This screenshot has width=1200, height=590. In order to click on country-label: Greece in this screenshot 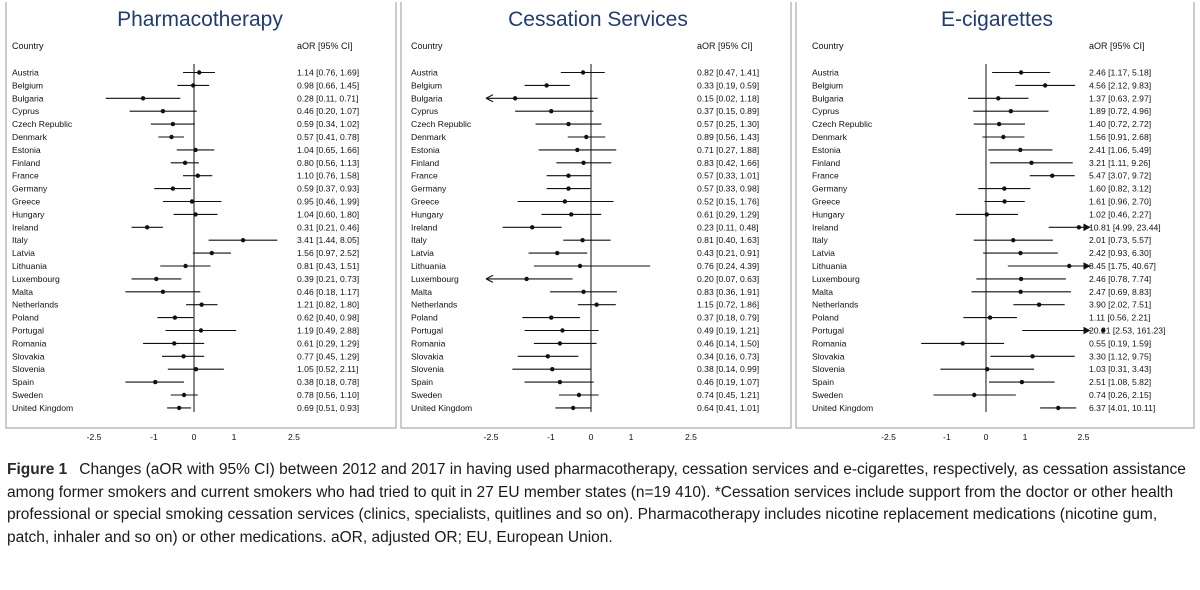, I will do `click(826, 202)`.